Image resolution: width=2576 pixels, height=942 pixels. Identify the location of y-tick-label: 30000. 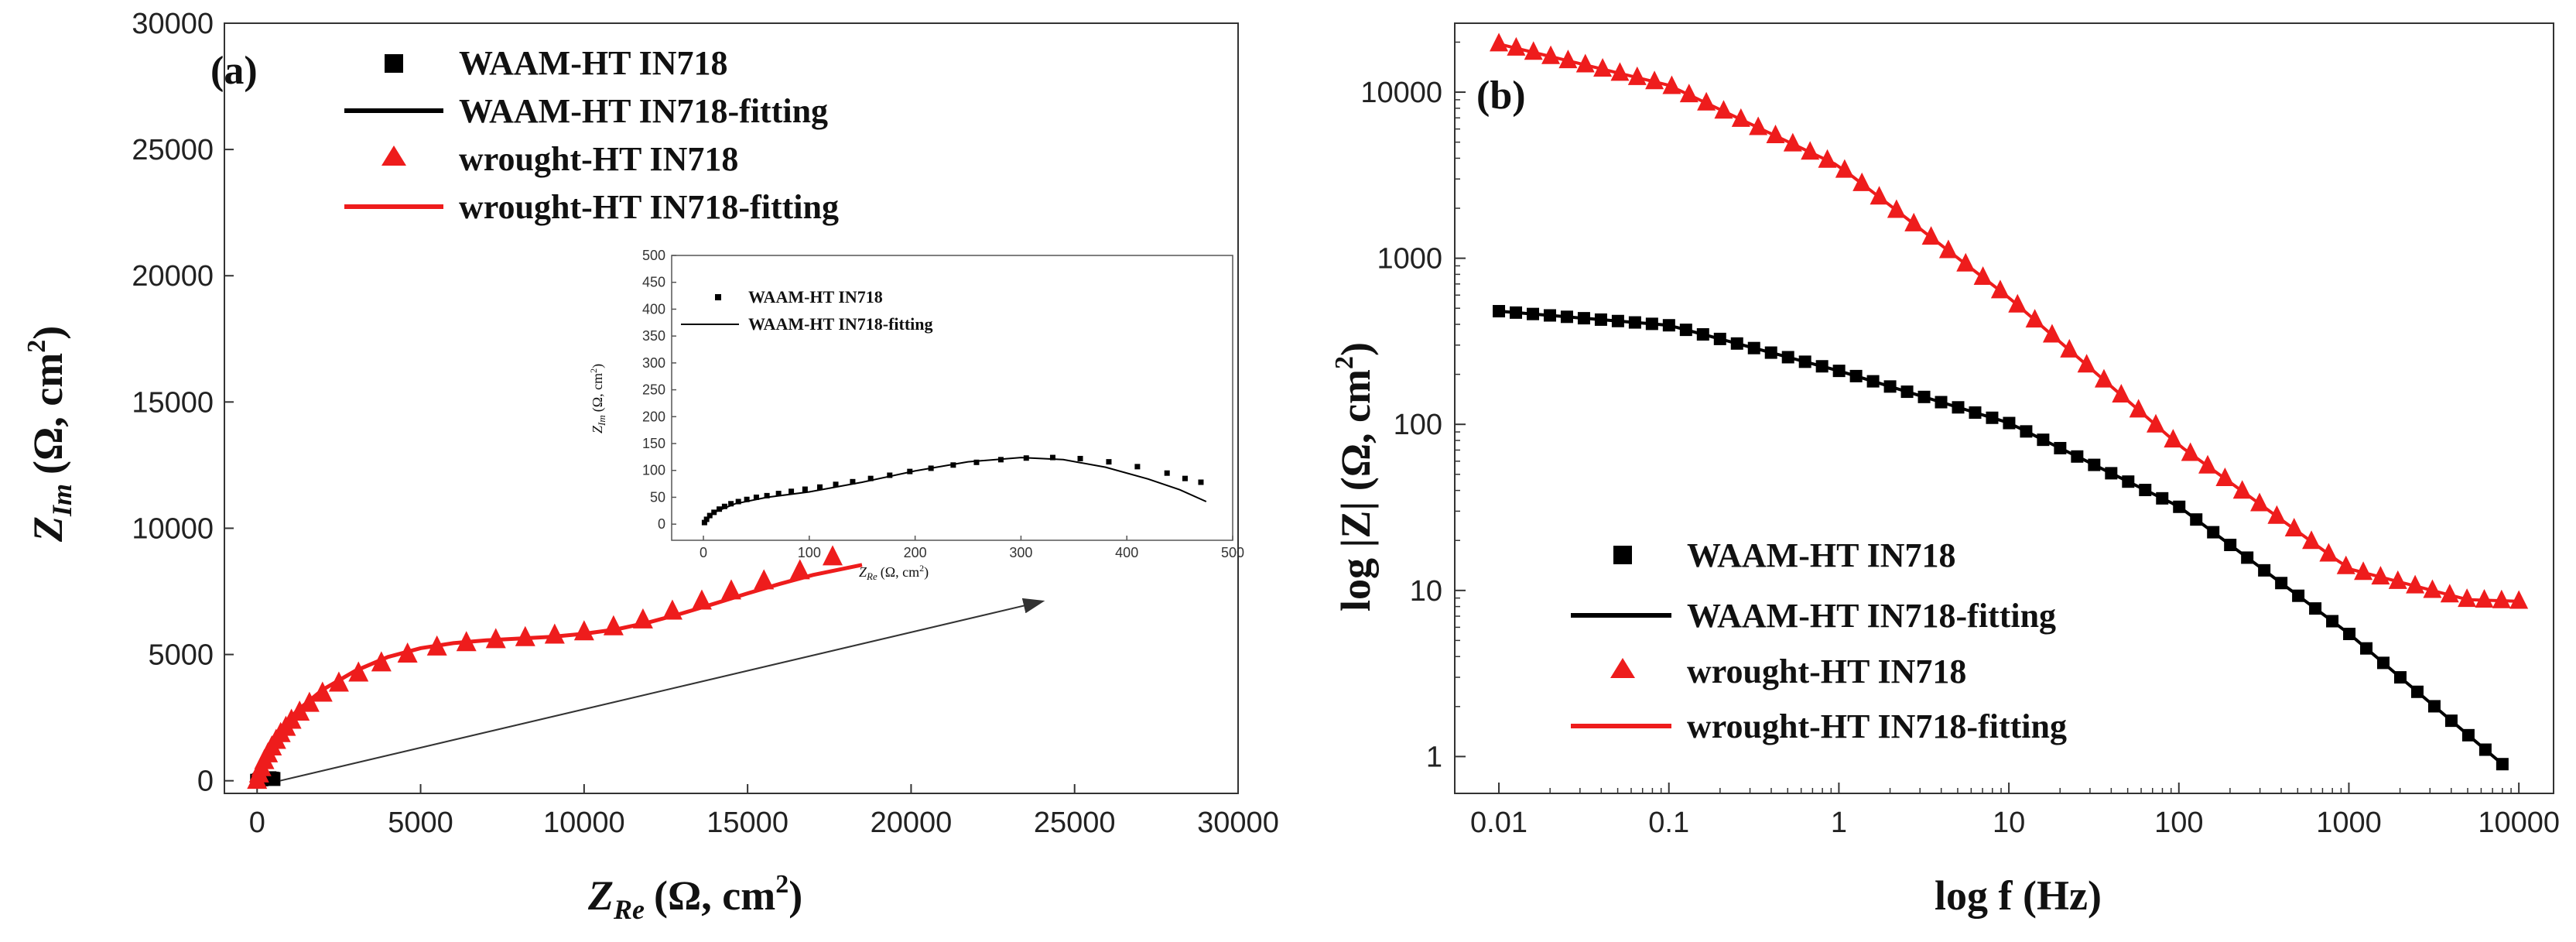
(173, 24).